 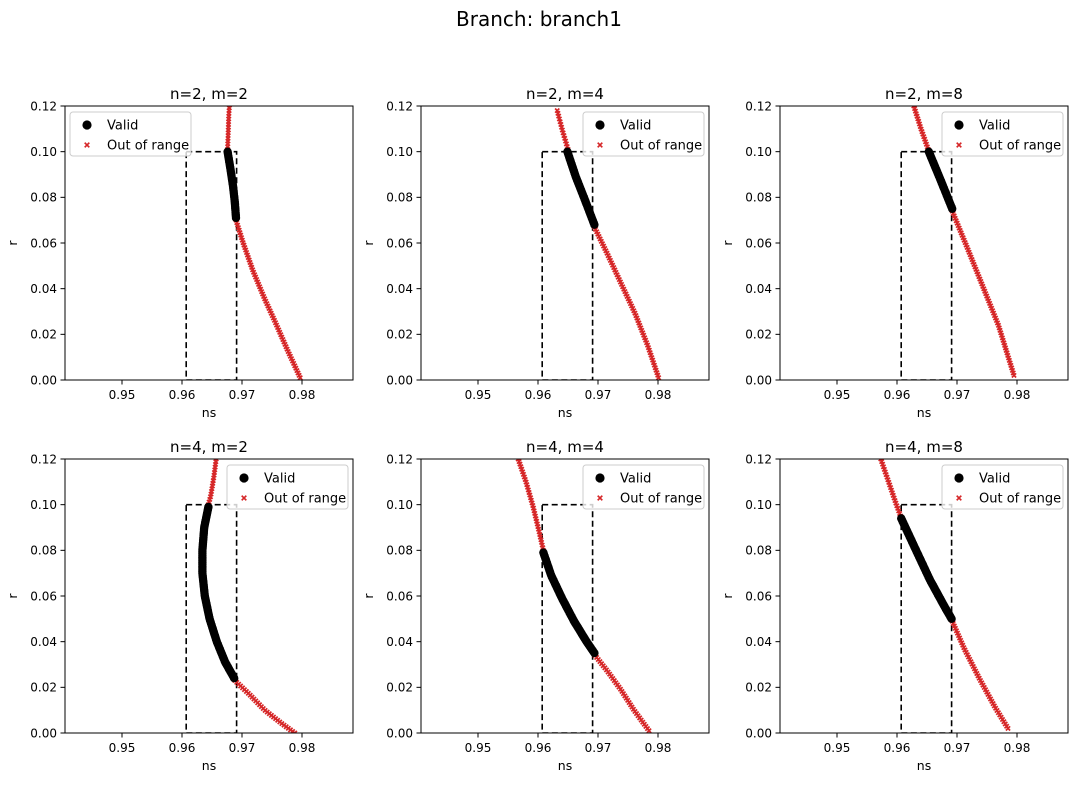 I want to click on x-axis-label: ns, so click(x=924, y=412).